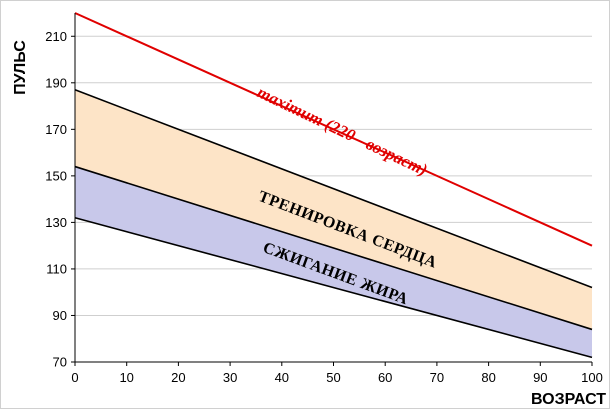 The width and height of the screenshot is (610, 409). What do you see at coordinates (178, 377) in the screenshot?
I see `x-tick-label-20: 20` at bounding box center [178, 377].